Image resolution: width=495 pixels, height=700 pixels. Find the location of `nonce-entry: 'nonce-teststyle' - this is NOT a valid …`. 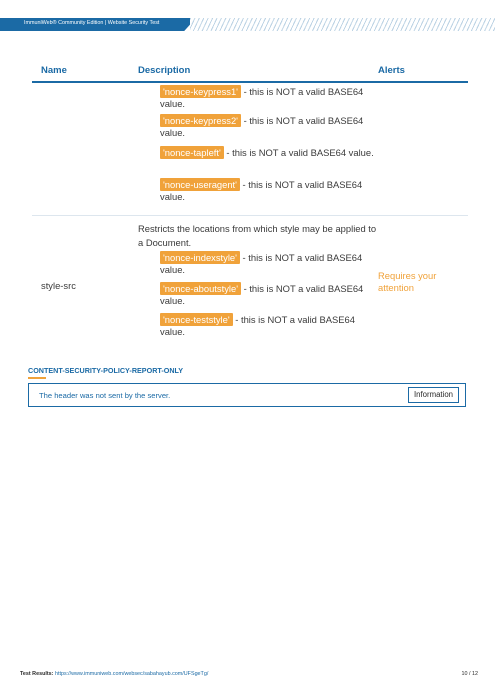

nonce-entry: 'nonce-teststyle' - this is NOT a valid … is located at coordinates (270, 325).